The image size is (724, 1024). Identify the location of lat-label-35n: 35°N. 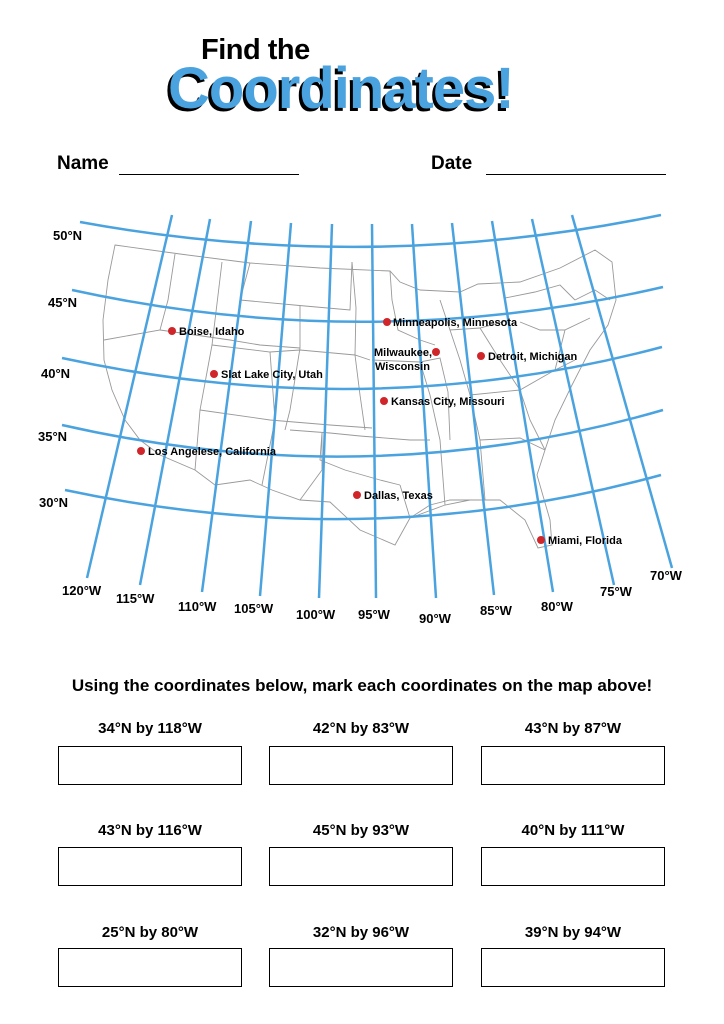
(52, 436).